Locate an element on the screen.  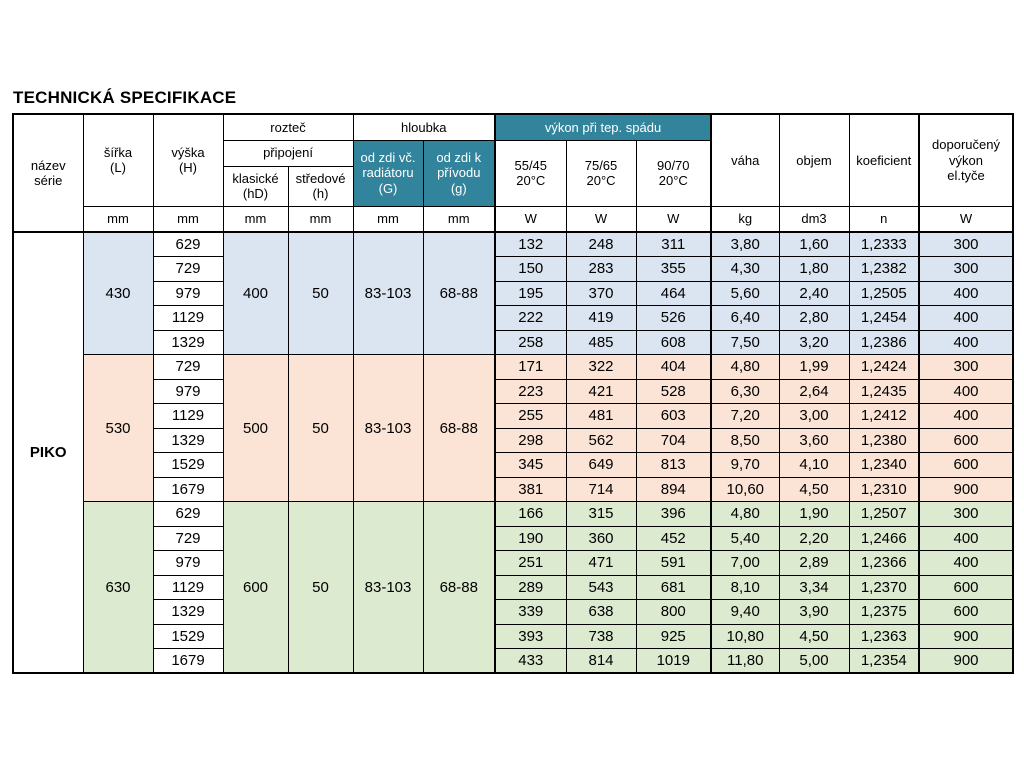
vyska-cell: 729 is located at coordinates (188, 367).